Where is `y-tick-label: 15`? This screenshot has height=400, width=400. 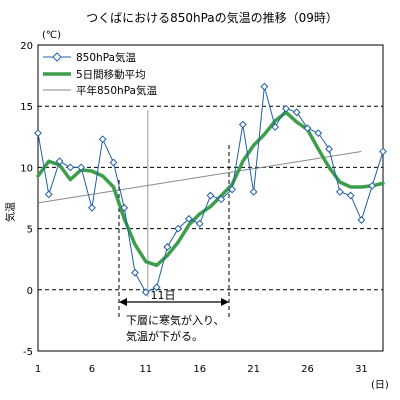 y-tick-label: 15 is located at coordinates (26, 107).